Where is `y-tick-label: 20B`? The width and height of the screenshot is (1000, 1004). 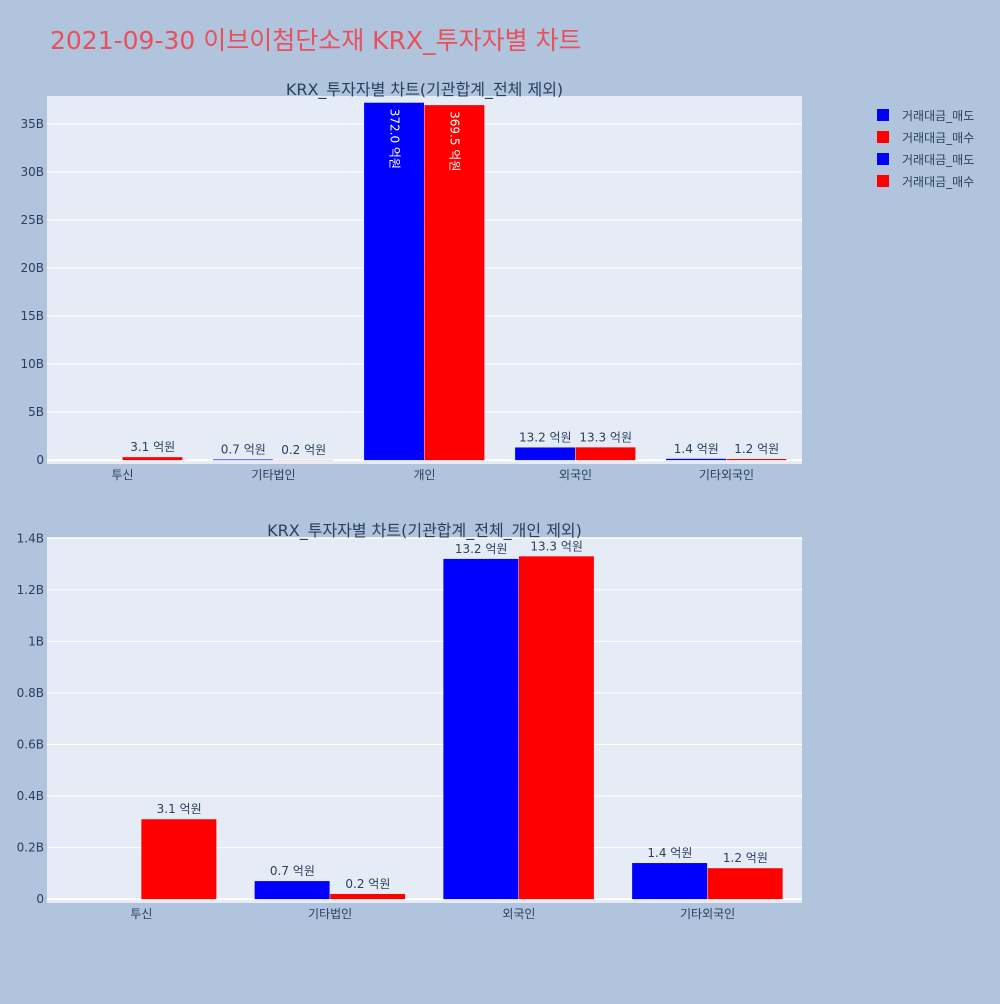 y-tick-label: 20B is located at coordinates (32, 268).